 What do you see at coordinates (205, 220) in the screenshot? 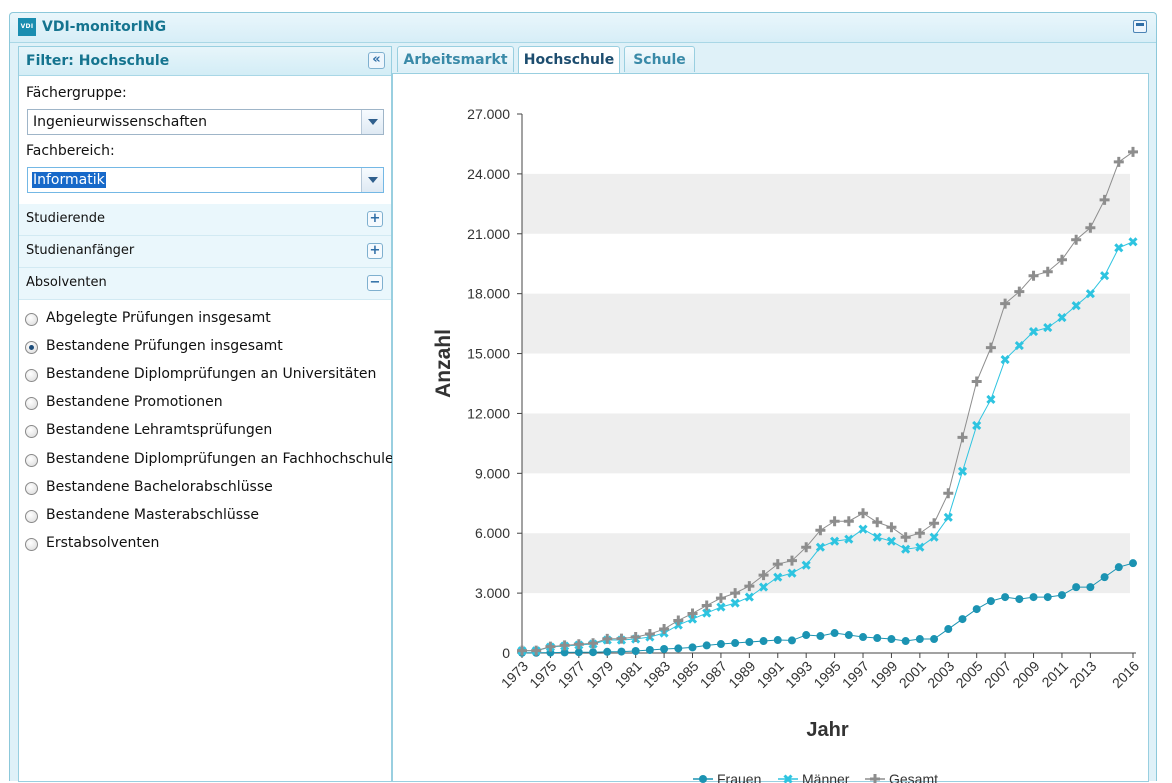
I see `section-studierende: Studierende +` at bounding box center [205, 220].